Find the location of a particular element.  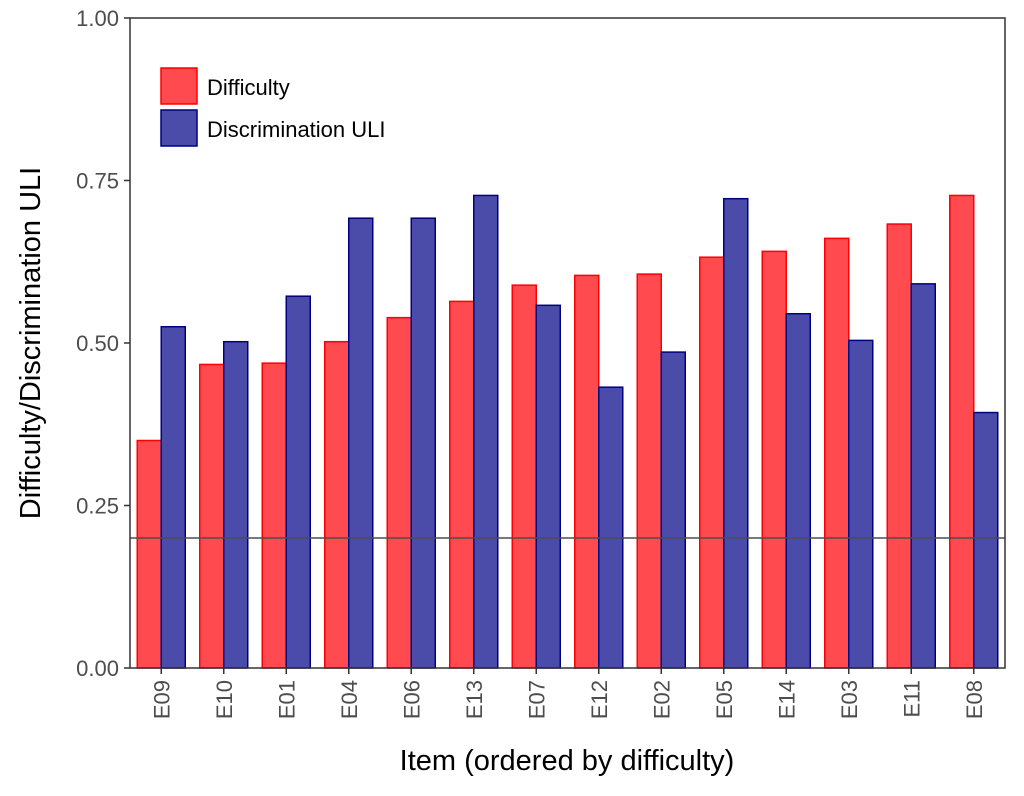

y-tick-label: 1.00 is located at coordinates (97, 18).